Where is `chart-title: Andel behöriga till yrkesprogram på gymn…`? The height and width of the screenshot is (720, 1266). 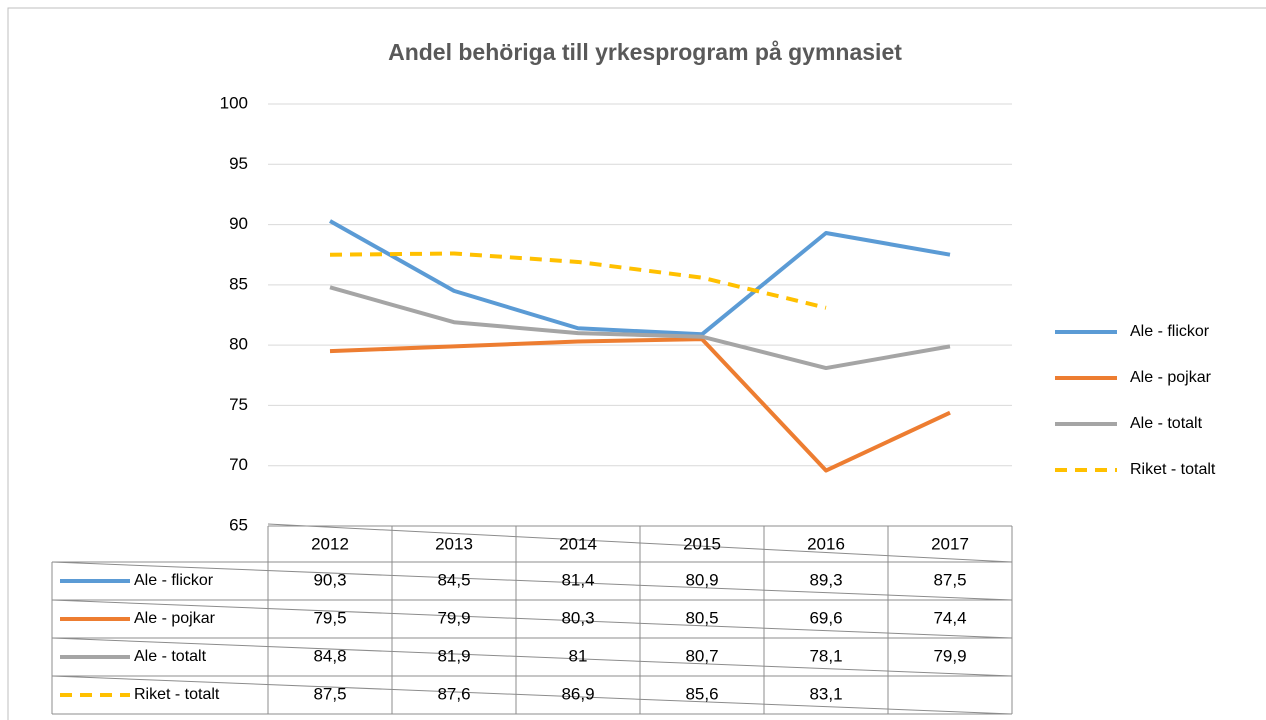
chart-title: Andel behöriga till yrkesprogram på gymn… is located at coordinates (645, 52).